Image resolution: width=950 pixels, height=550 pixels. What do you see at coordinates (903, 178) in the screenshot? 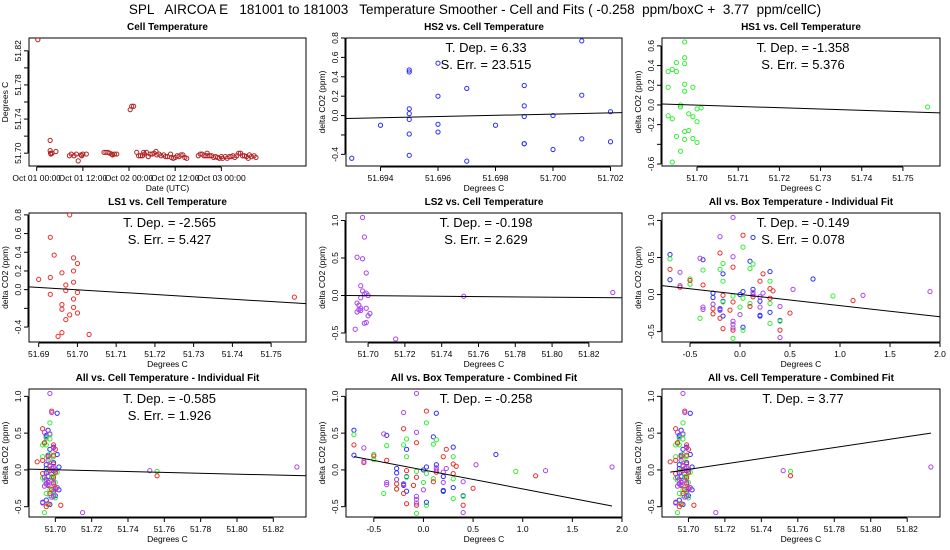
I see `x-tick-label: 51.75` at bounding box center [903, 178].